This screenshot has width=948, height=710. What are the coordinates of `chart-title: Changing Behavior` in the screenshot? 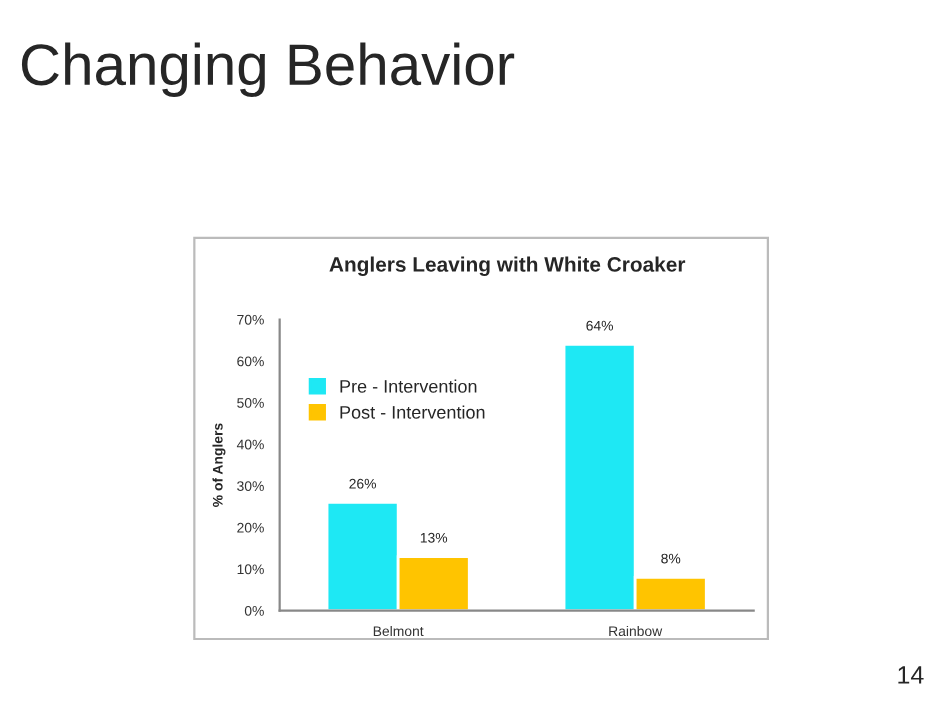 It's located at (268, 69).